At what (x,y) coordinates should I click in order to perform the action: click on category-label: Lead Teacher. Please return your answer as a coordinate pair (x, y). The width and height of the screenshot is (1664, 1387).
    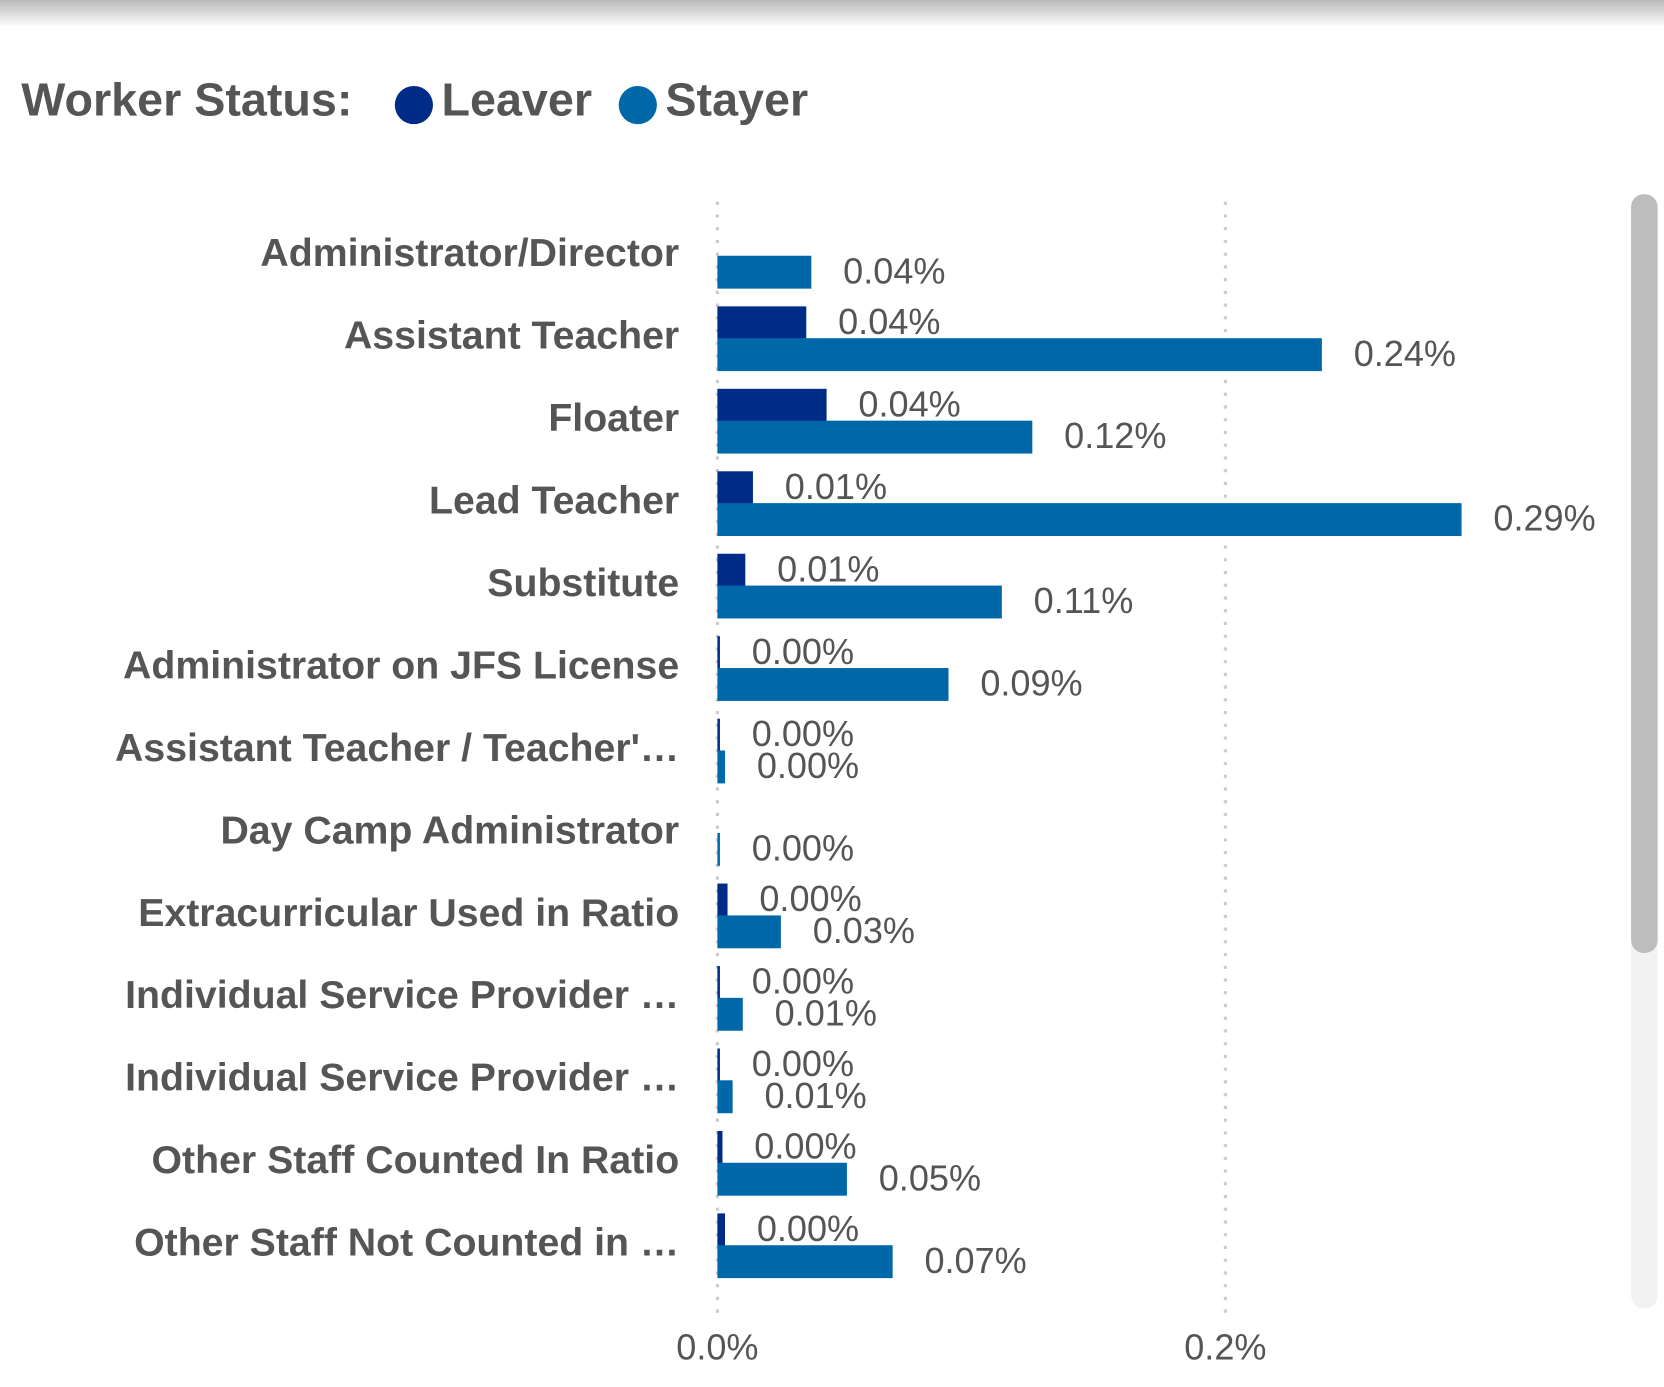
    Looking at the image, I should click on (554, 500).